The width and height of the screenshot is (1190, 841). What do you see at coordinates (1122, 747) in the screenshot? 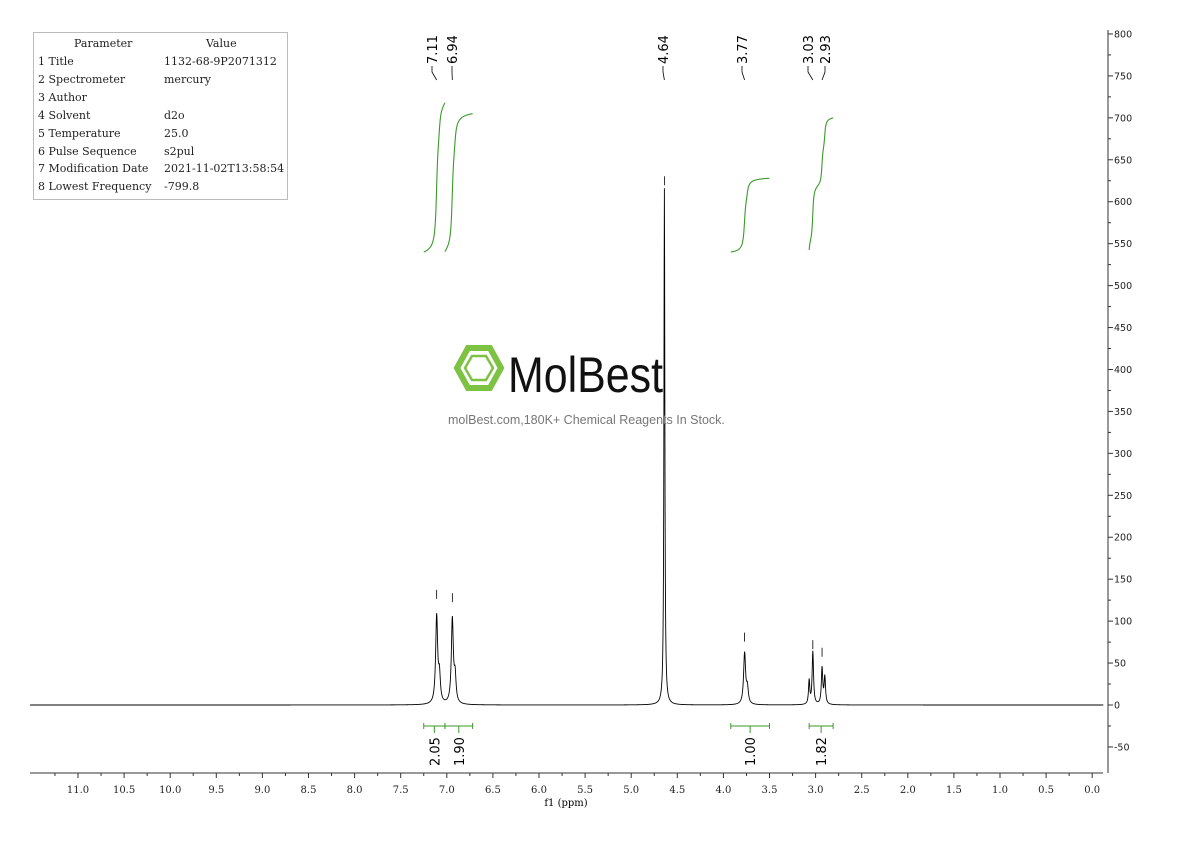
I see `y-tick-label: -50` at bounding box center [1122, 747].